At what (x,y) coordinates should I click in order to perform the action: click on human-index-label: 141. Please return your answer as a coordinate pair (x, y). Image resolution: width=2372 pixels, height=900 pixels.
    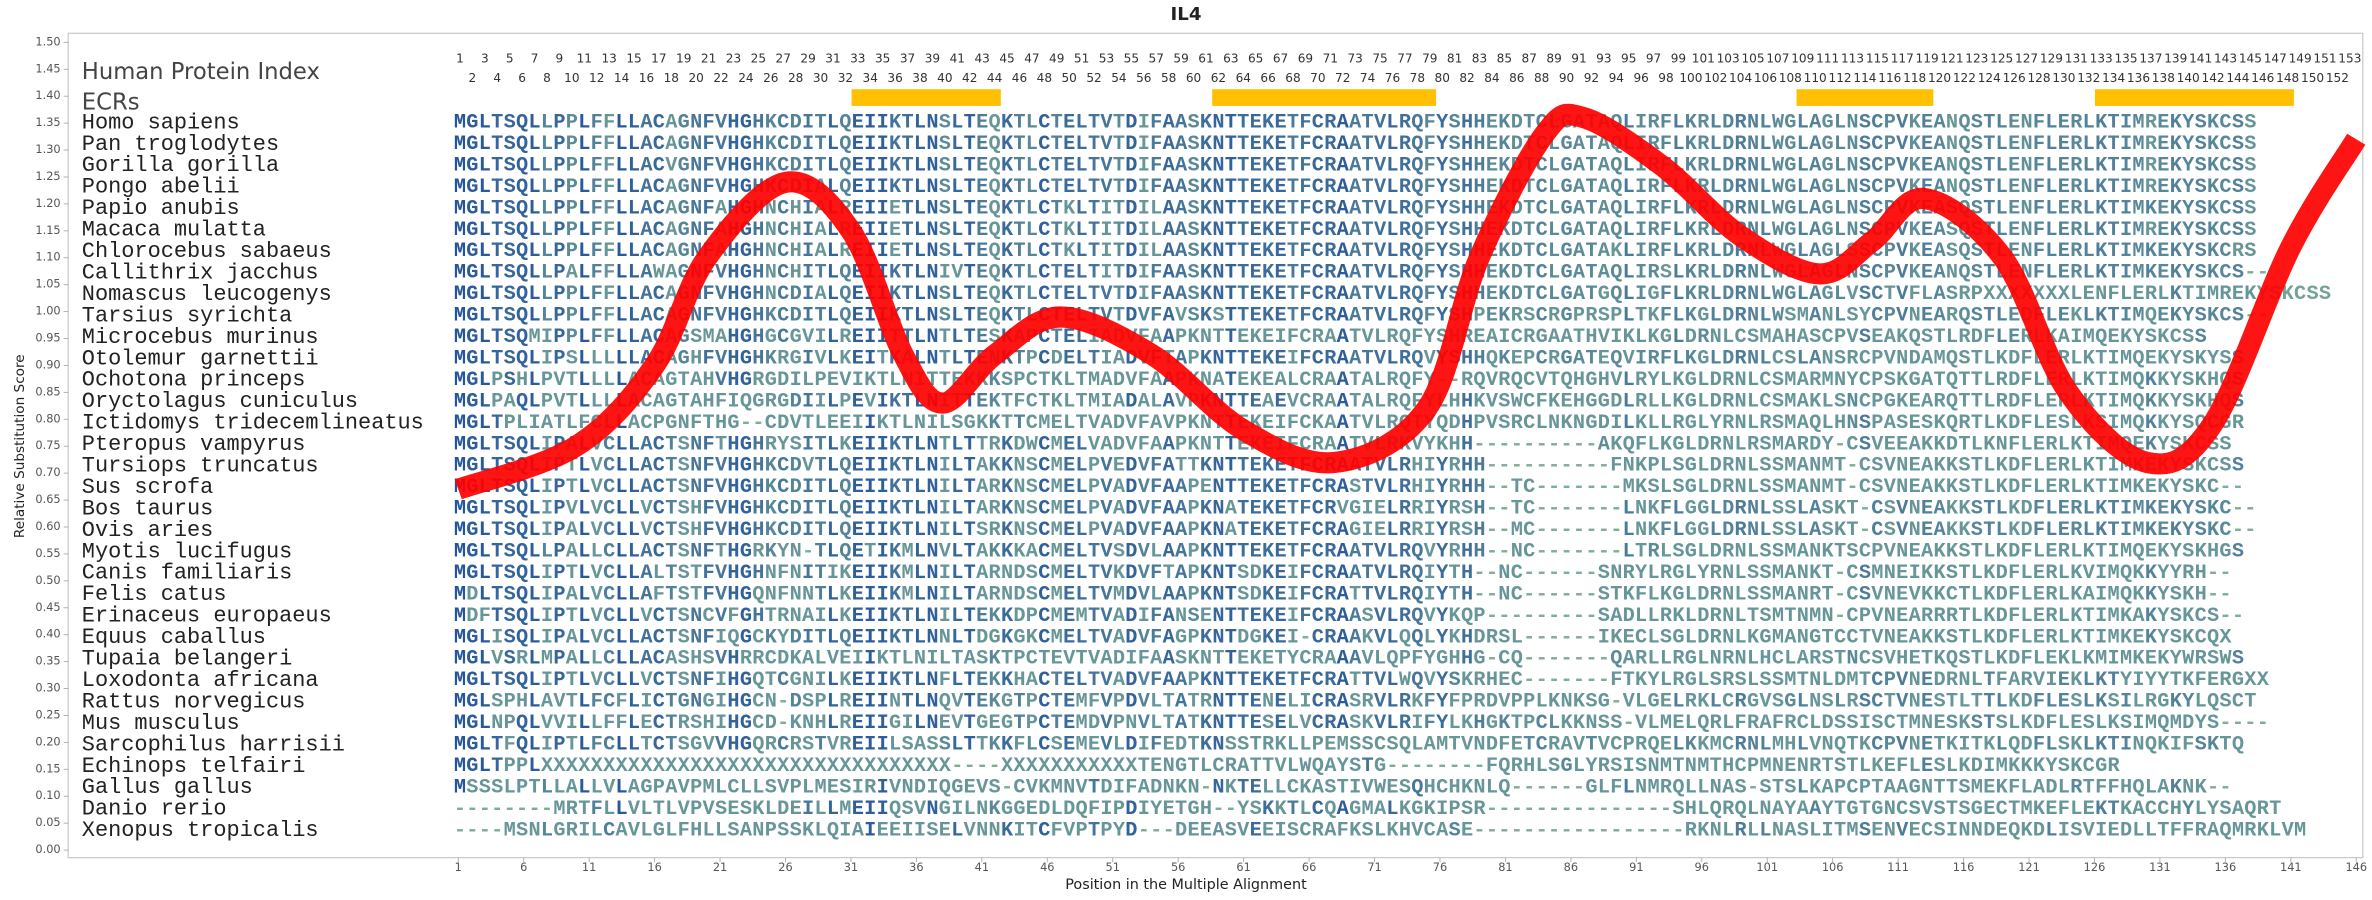
    Looking at the image, I should click on (2200, 58).